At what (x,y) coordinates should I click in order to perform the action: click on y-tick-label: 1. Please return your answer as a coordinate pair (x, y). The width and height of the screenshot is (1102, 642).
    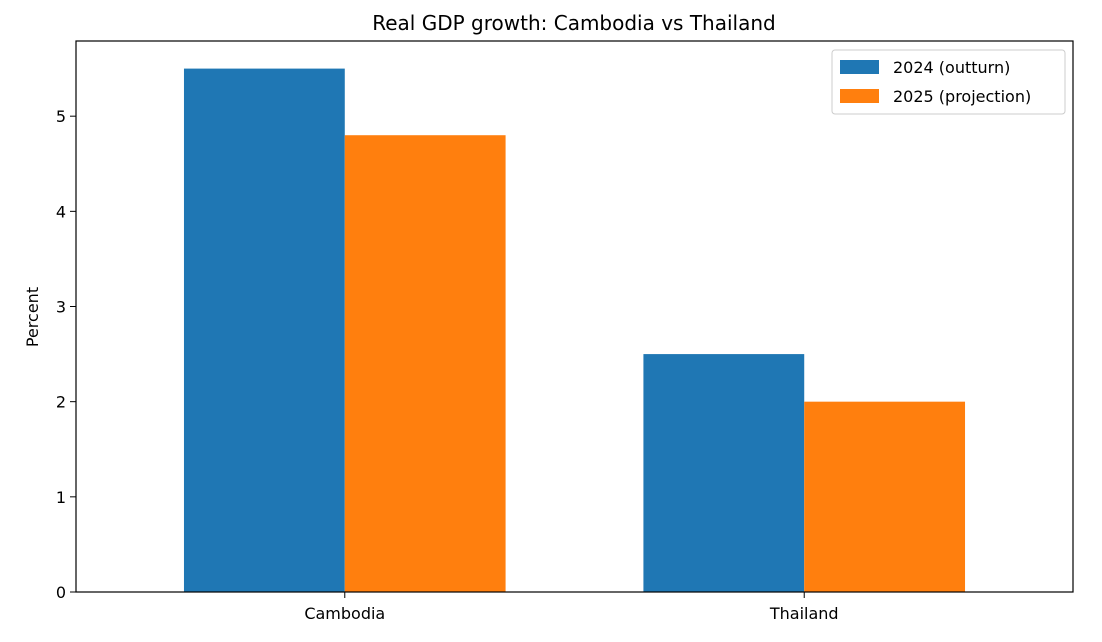
    Looking at the image, I should click on (61, 497).